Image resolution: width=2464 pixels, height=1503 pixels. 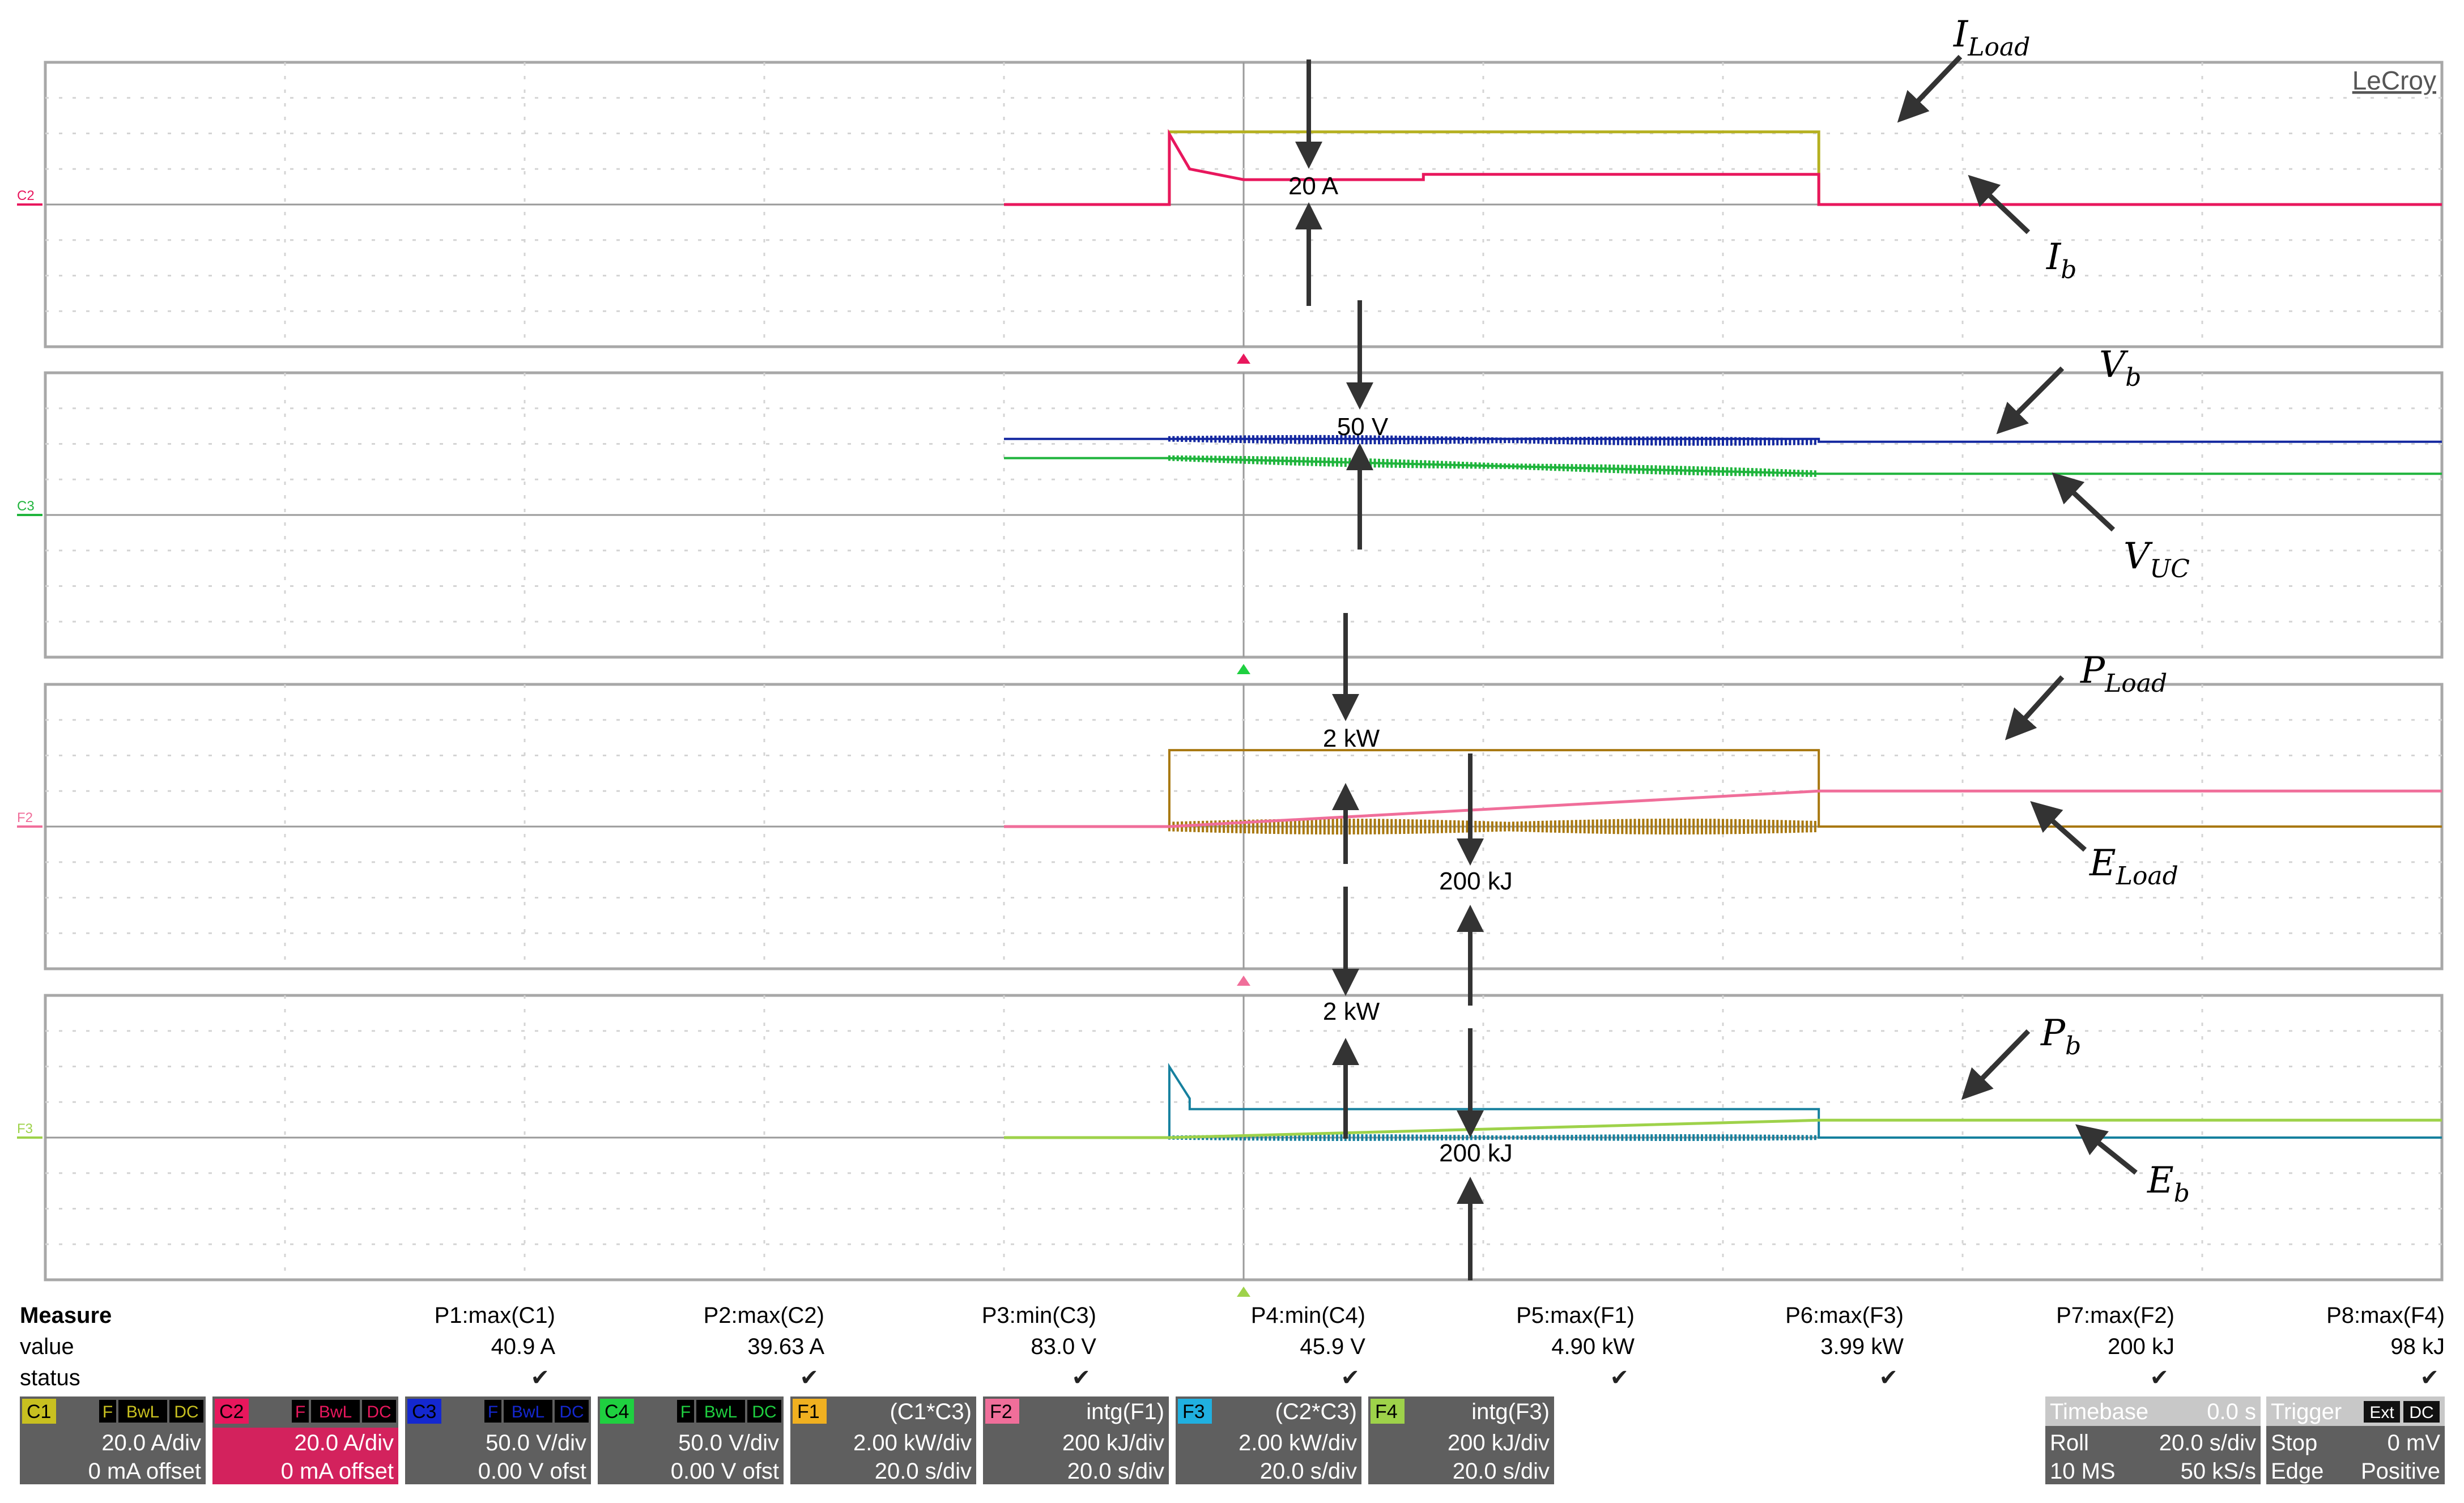 What do you see at coordinates (2069, 1443) in the screenshot?
I see `timebase-mode: Roll` at bounding box center [2069, 1443].